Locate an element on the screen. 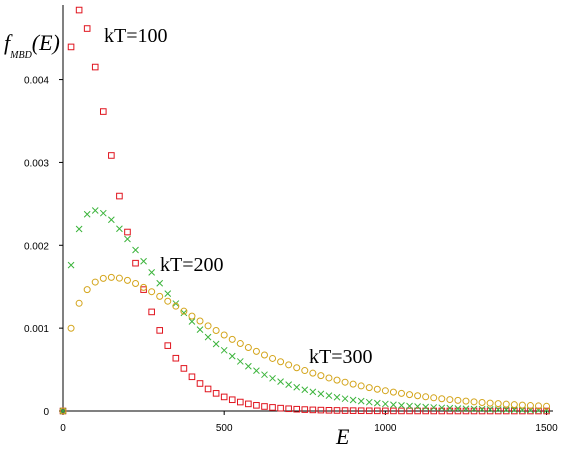 This screenshot has height=458, width=570. y-tick-label: 0.002 is located at coordinates (36, 246).